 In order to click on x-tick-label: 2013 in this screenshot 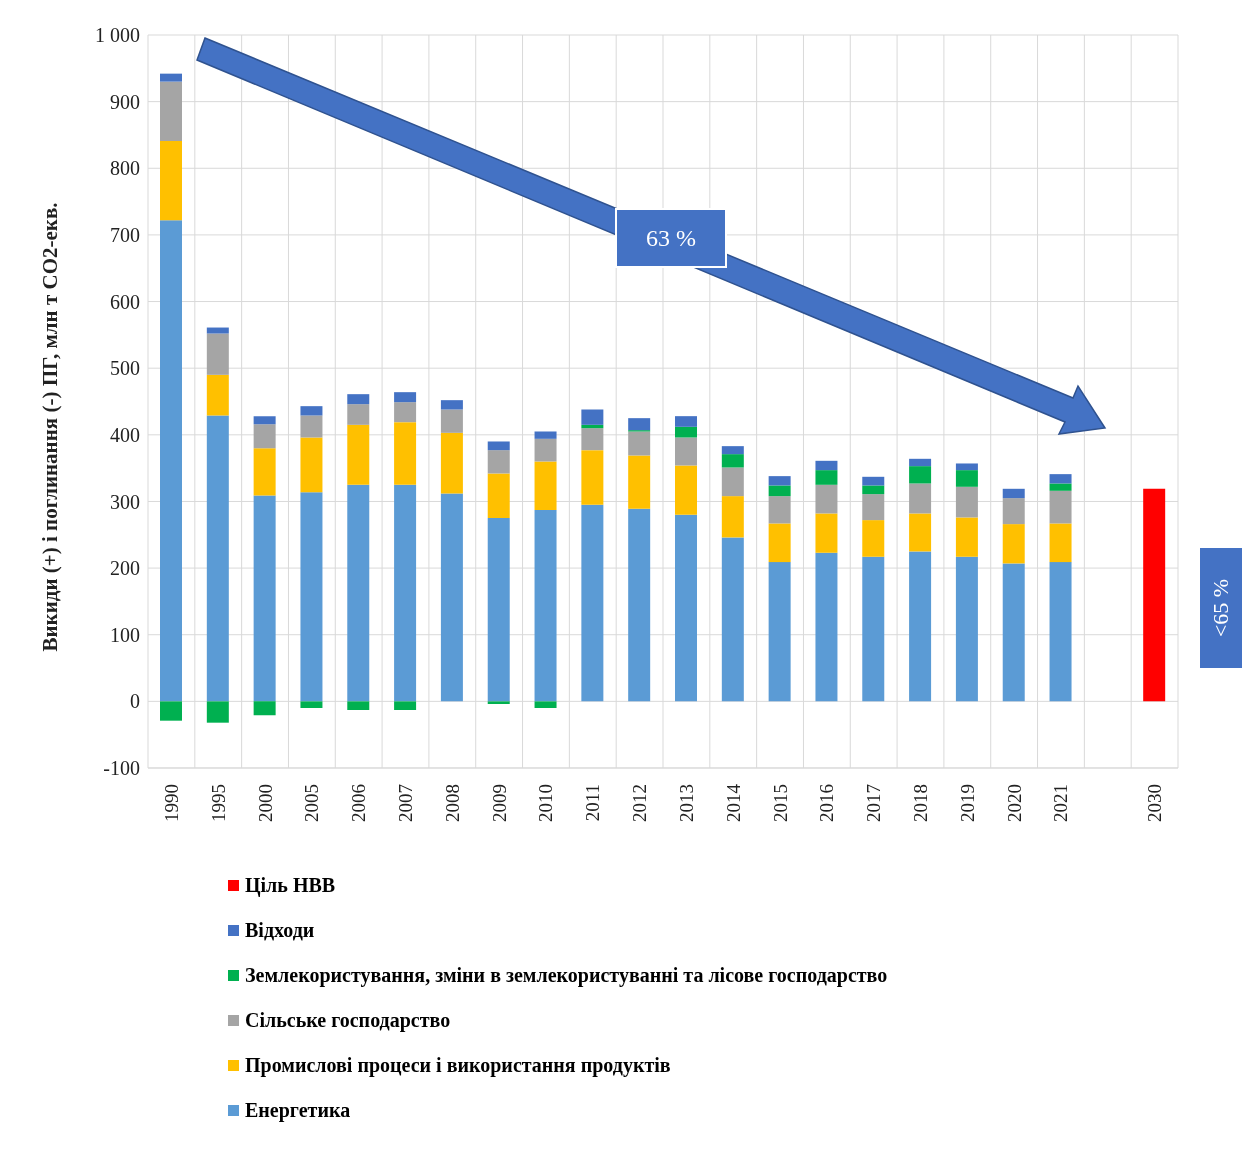, I will do `click(686, 803)`.